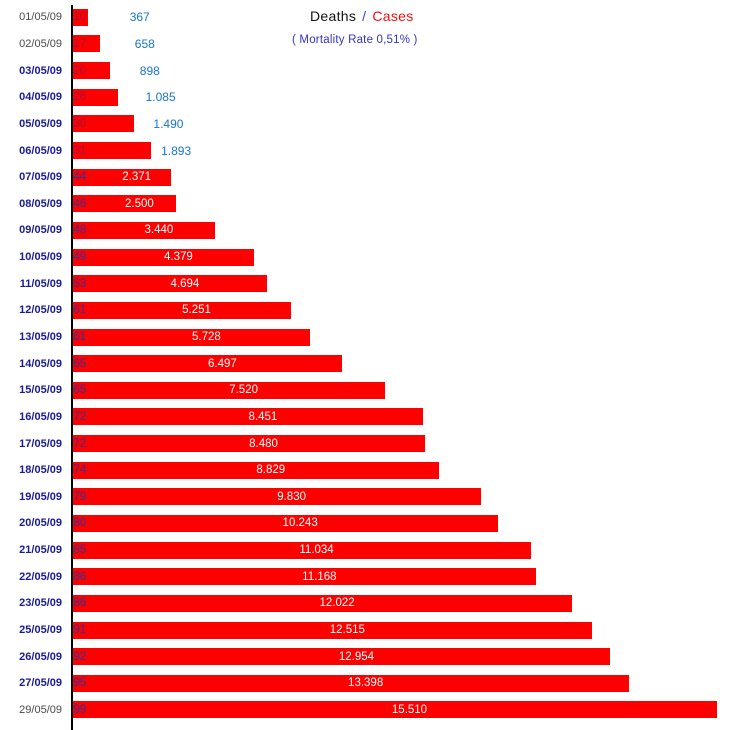  What do you see at coordinates (40, 683) in the screenshot?
I see `date-label: 27/05/09` at bounding box center [40, 683].